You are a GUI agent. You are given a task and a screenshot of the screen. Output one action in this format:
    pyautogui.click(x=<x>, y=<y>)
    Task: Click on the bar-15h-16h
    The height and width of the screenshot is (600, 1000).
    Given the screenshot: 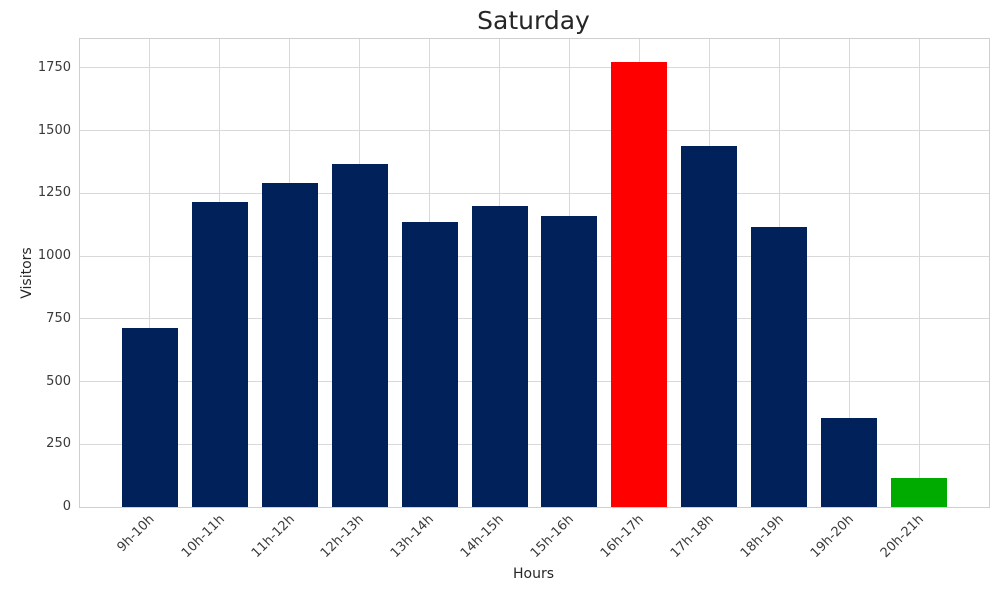 What is the action you would take?
    pyautogui.click(x=569, y=361)
    